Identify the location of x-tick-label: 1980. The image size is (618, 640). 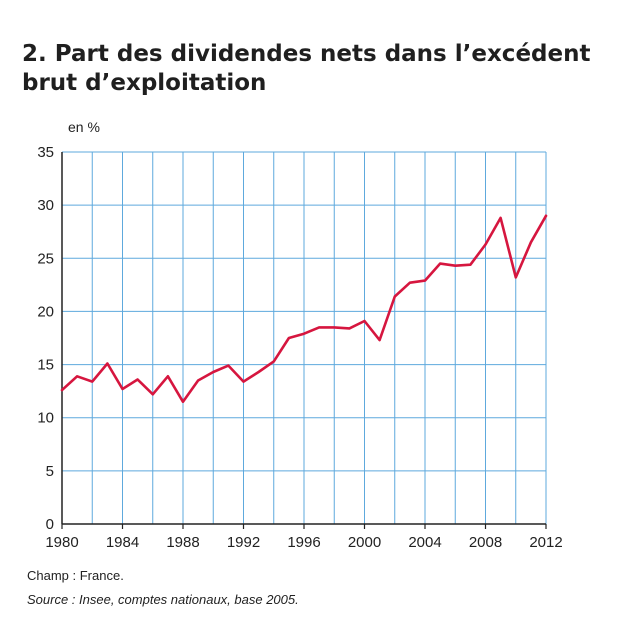
(61, 542).